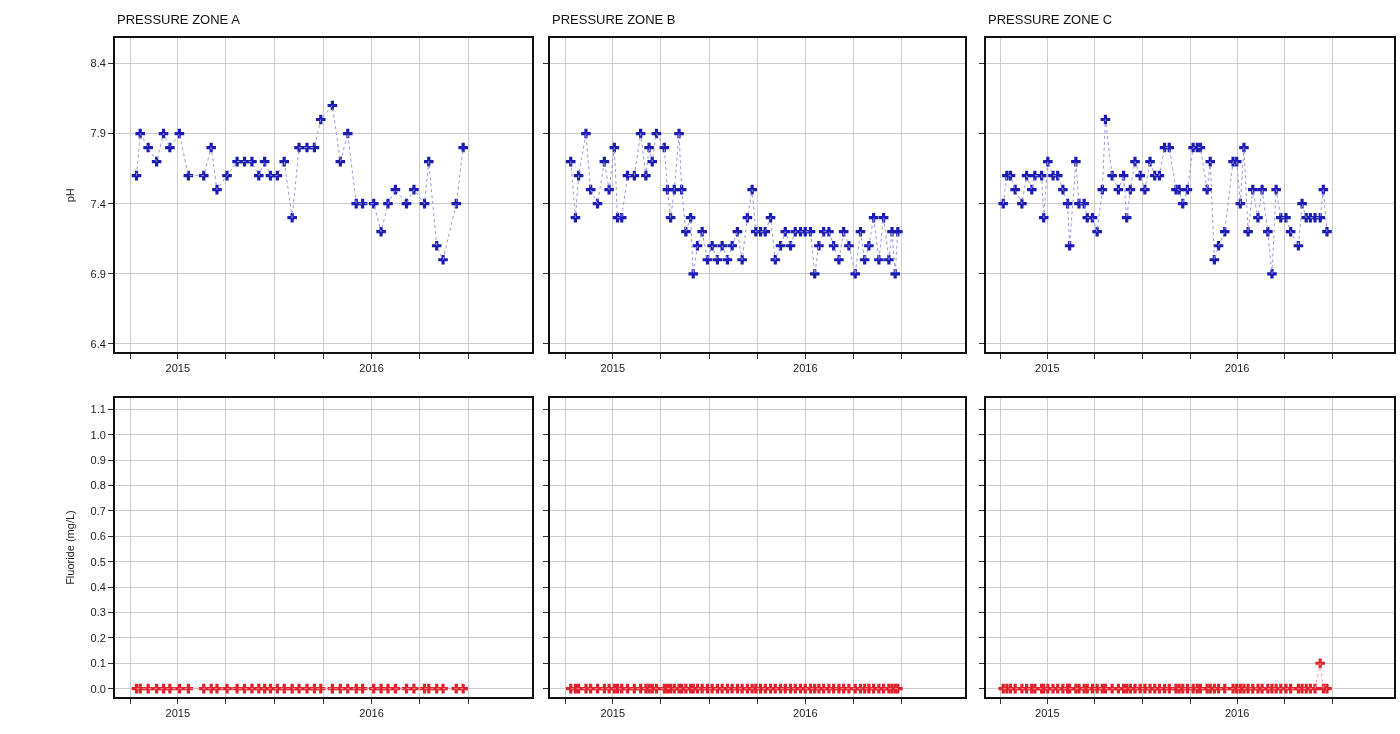 The height and width of the screenshot is (734, 1400). What do you see at coordinates (98, 637) in the screenshot?
I see `y-tick-label: 0.2` at bounding box center [98, 637].